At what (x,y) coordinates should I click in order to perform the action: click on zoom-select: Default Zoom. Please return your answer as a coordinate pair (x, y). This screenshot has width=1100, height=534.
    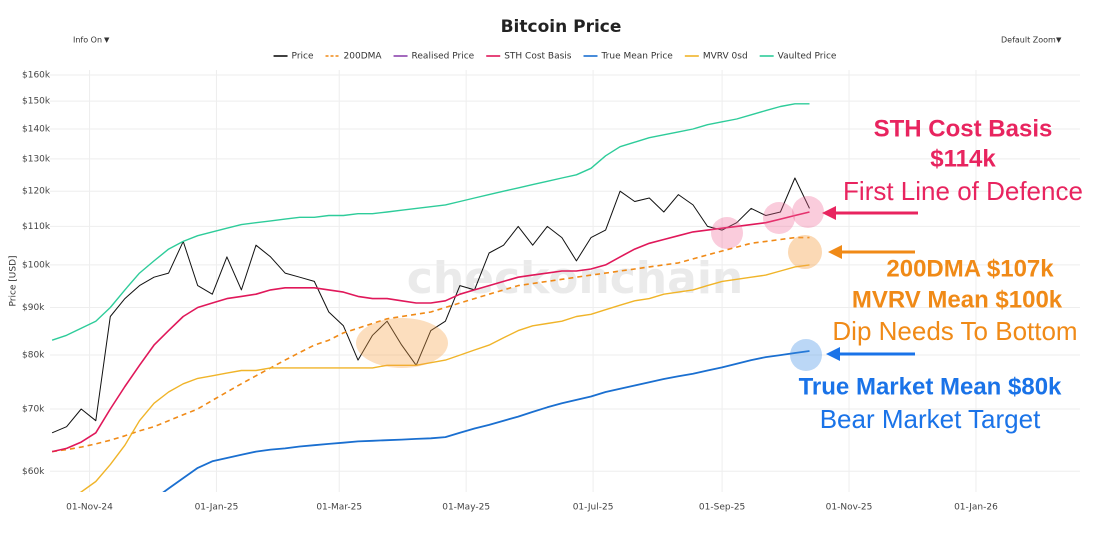
    Looking at the image, I should click on (1028, 40).